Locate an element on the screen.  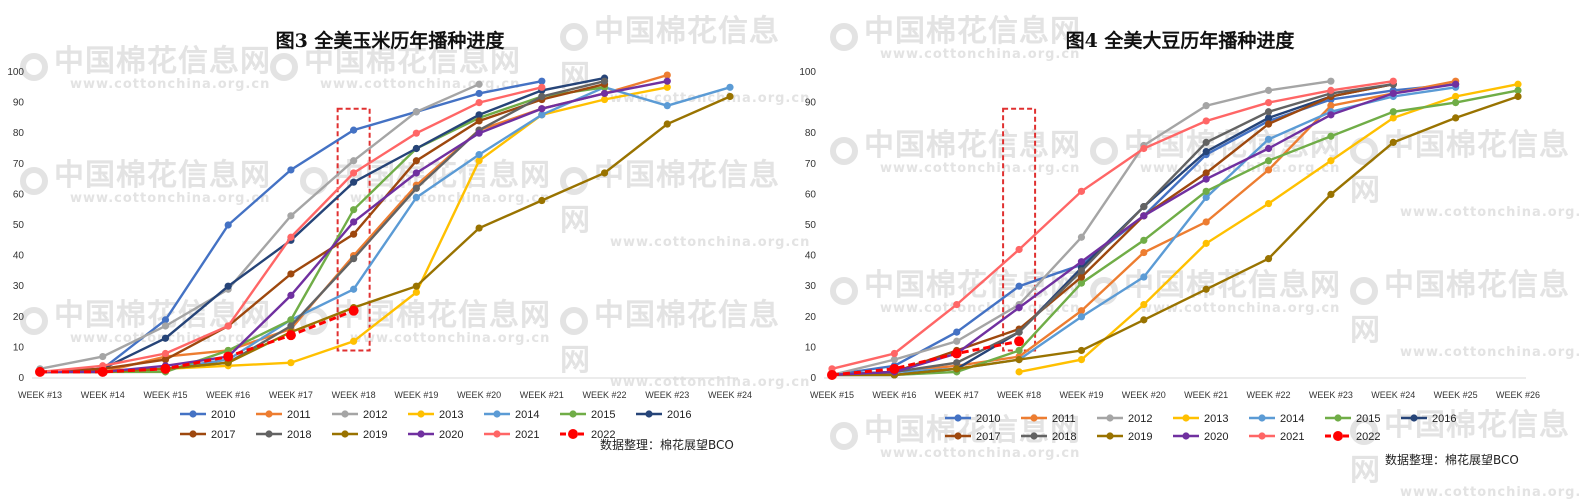
x-tick-label: WEEK #22 is located at coordinates (1269, 395).